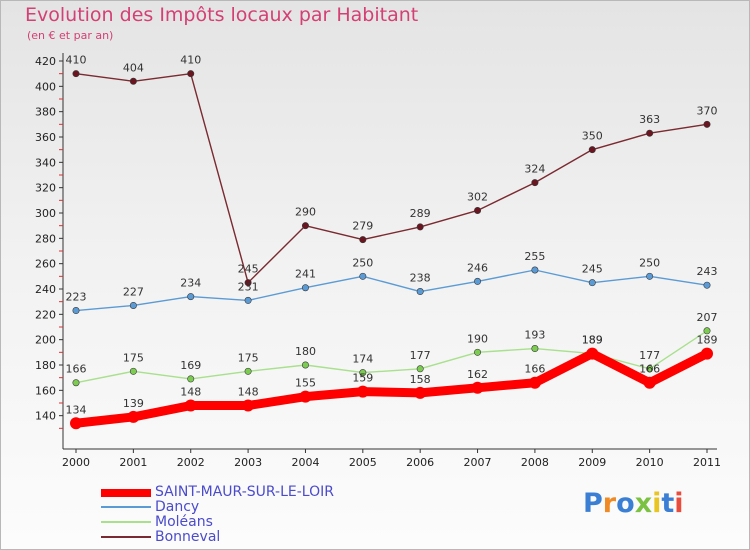  I want to click on data-label: 350, so click(592, 136).